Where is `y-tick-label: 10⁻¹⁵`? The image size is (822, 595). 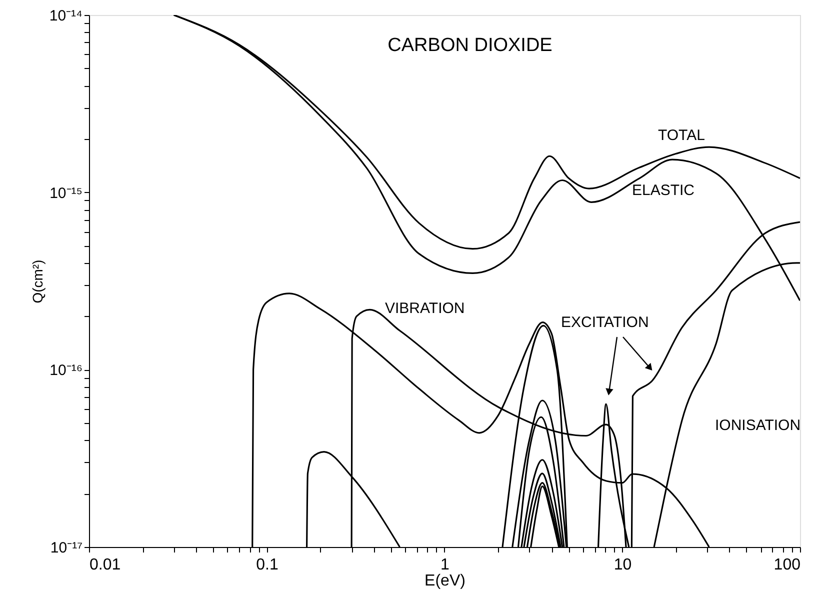 y-tick-label: 10⁻¹⁵ is located at coordinates (66, 193).